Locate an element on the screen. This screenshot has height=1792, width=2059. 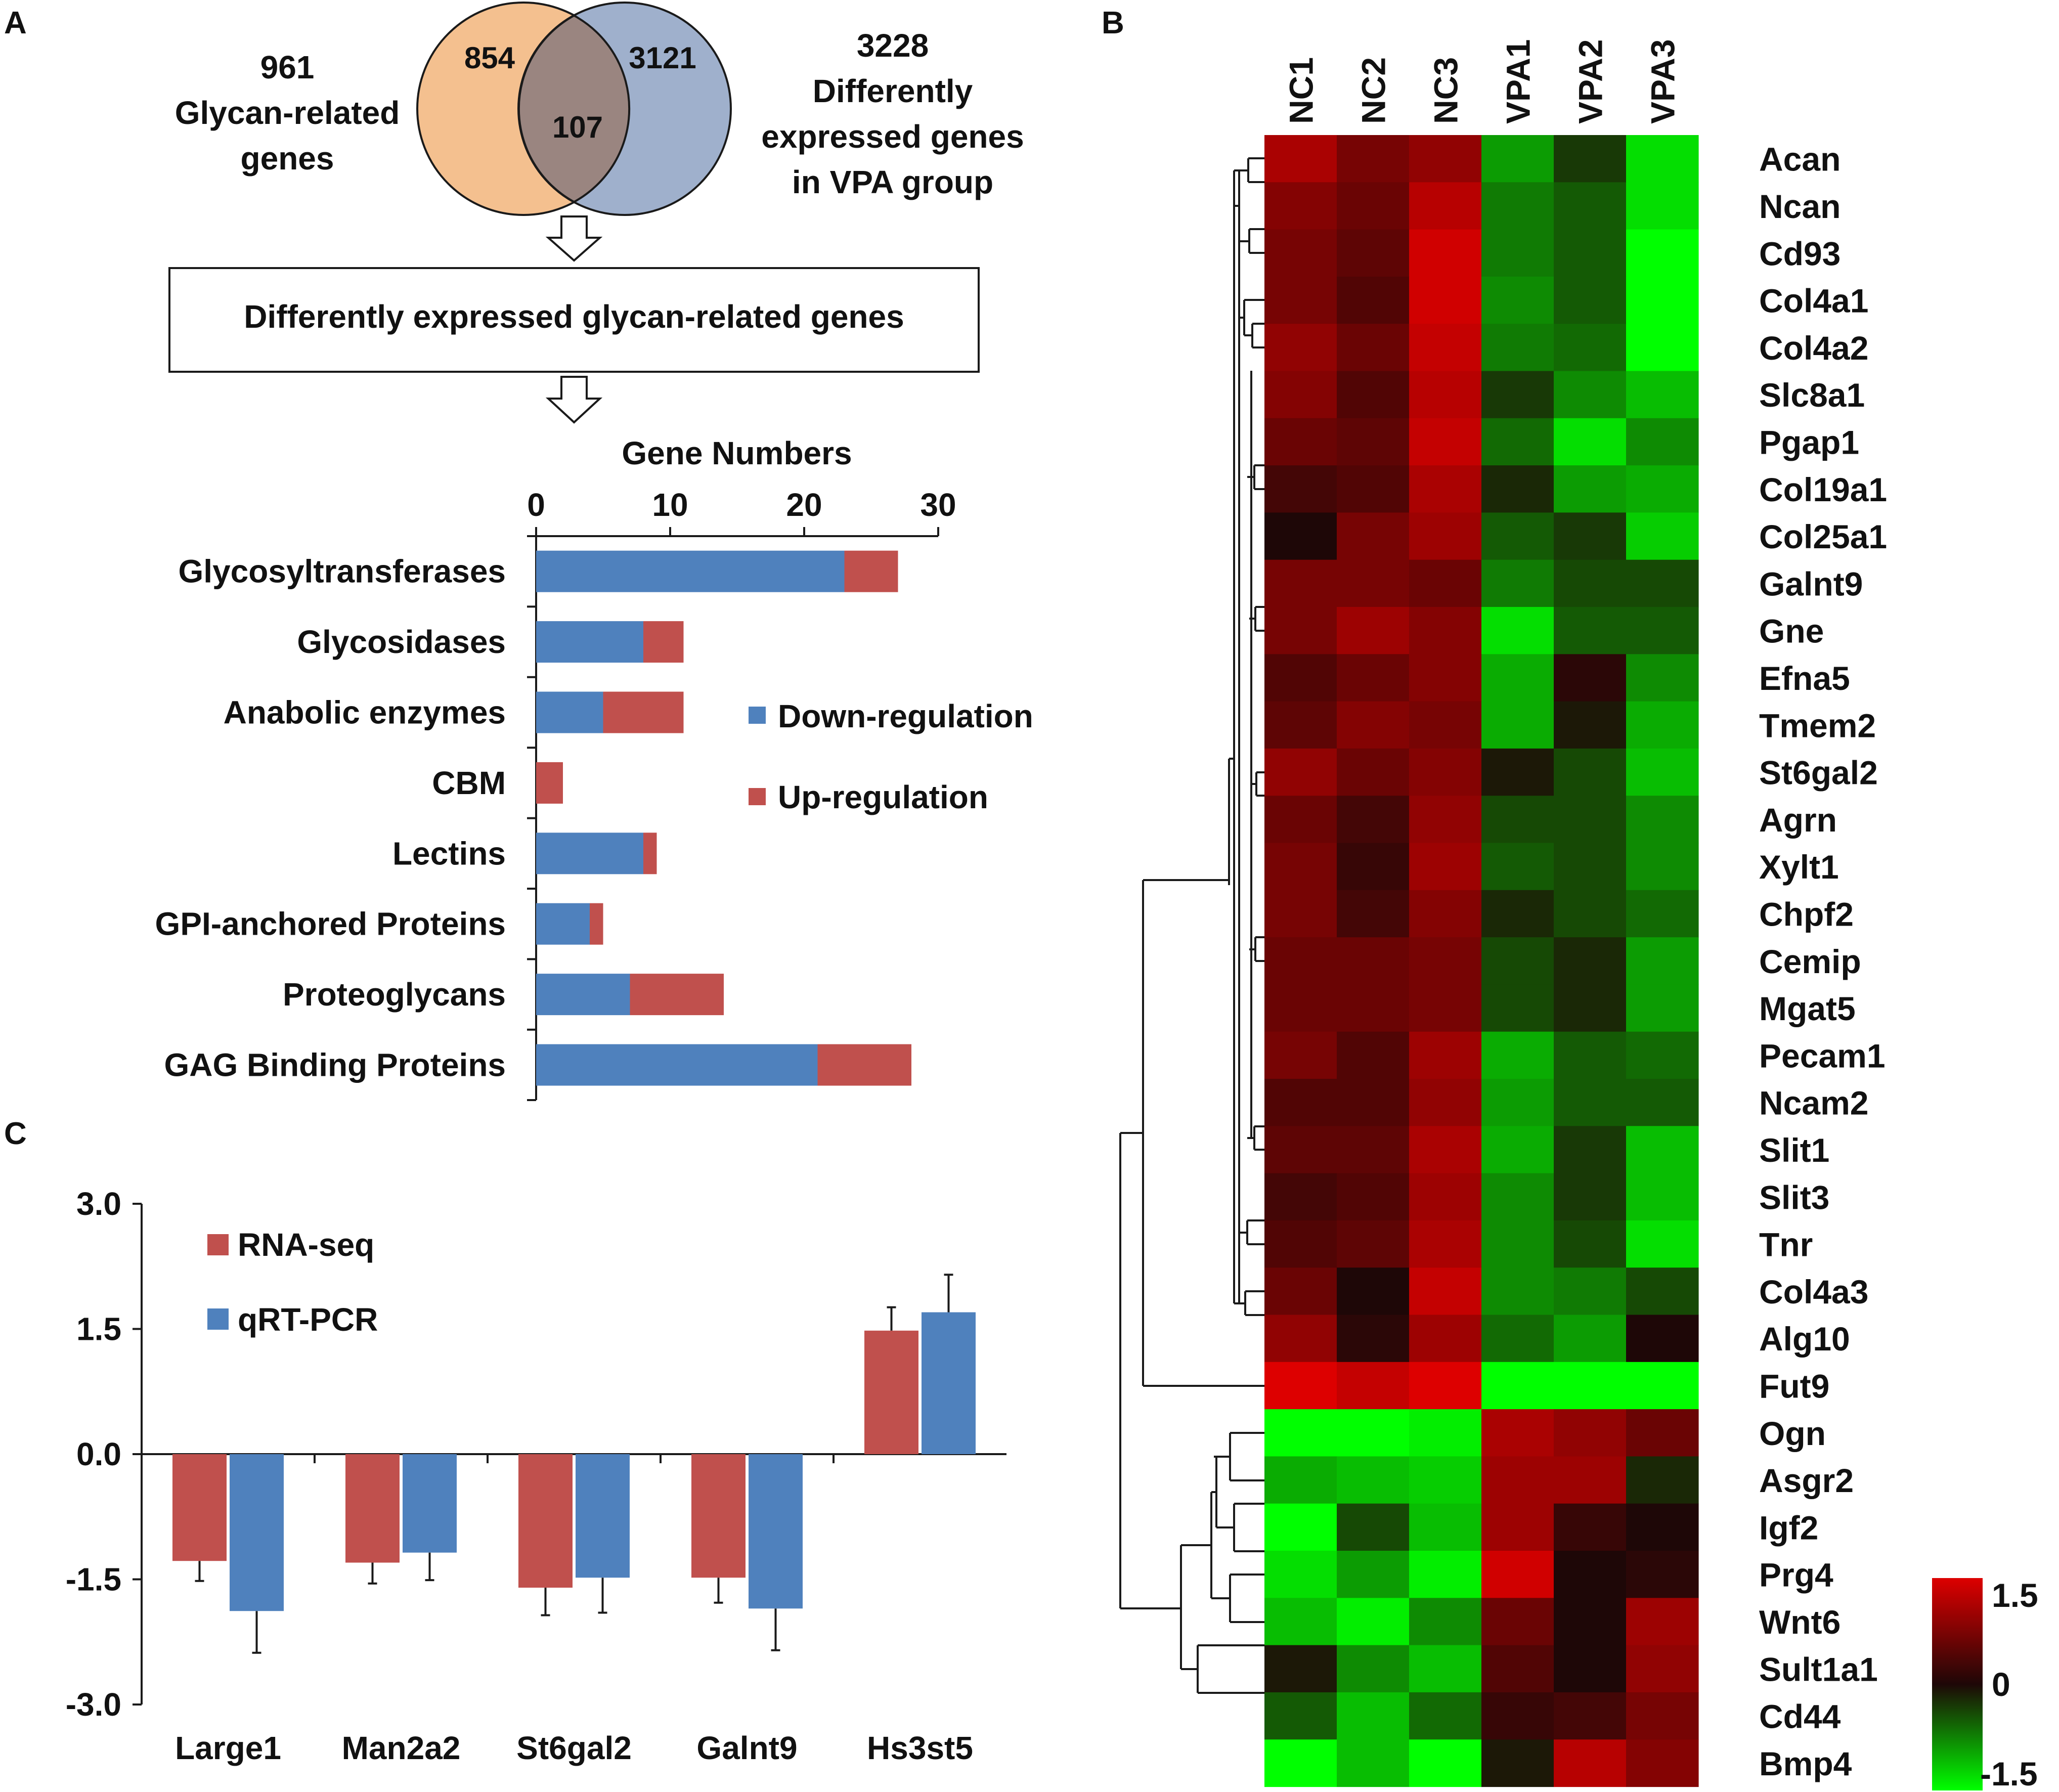
chart-c-legend: RNA-seq qRT-PCR is located at coordinates (292, 1282).